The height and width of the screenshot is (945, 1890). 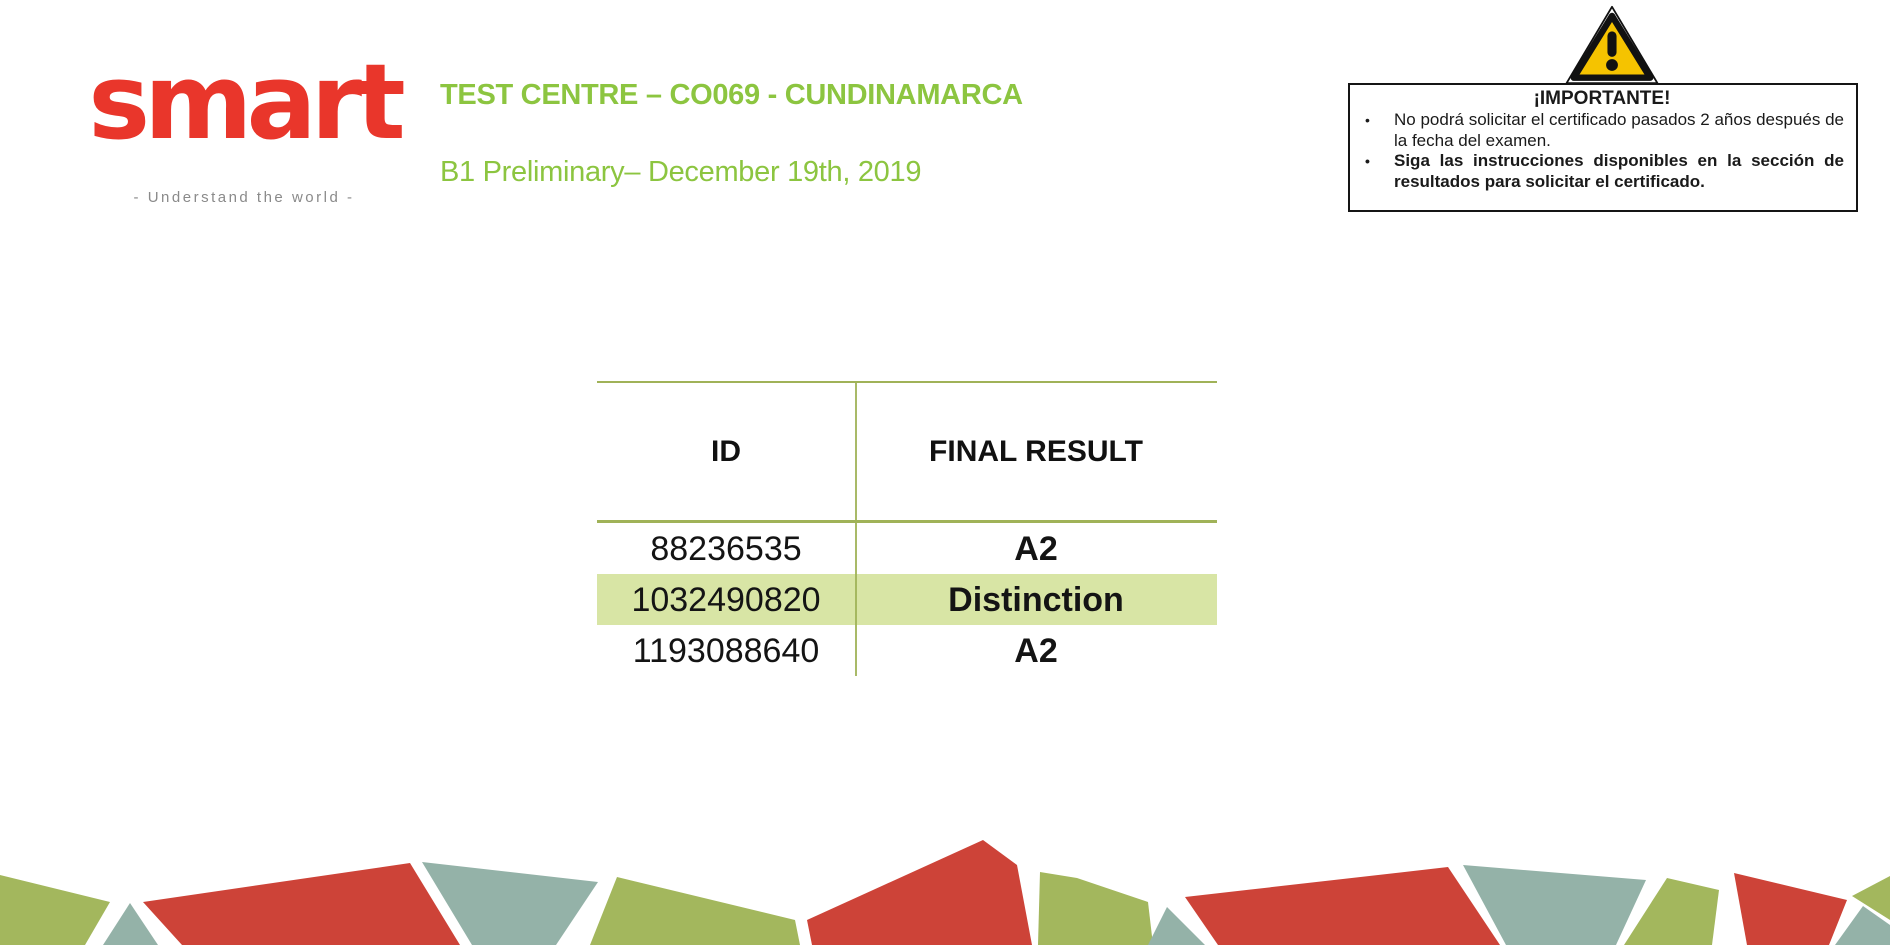 I want to click on page-subtitle: B1 Preliminary– December 19th, 2019, so click(x=681, y=172).